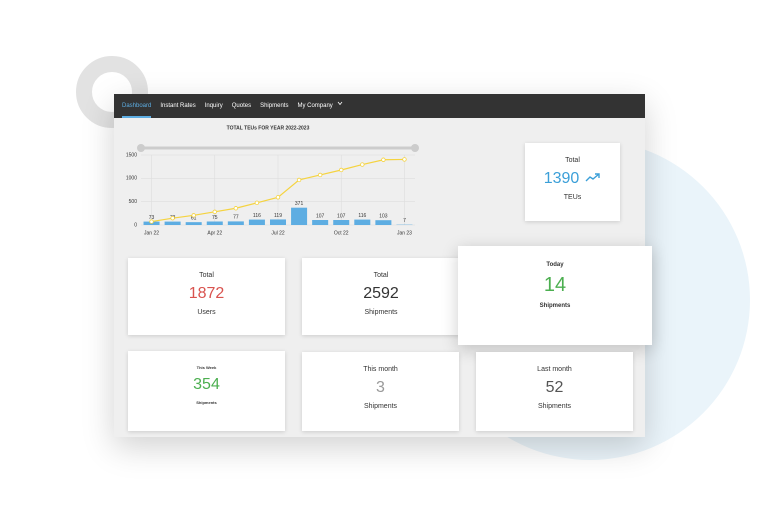 This screenshot has width=784, height=512. I want to click on card-value-row: 3, so click(380, 388).